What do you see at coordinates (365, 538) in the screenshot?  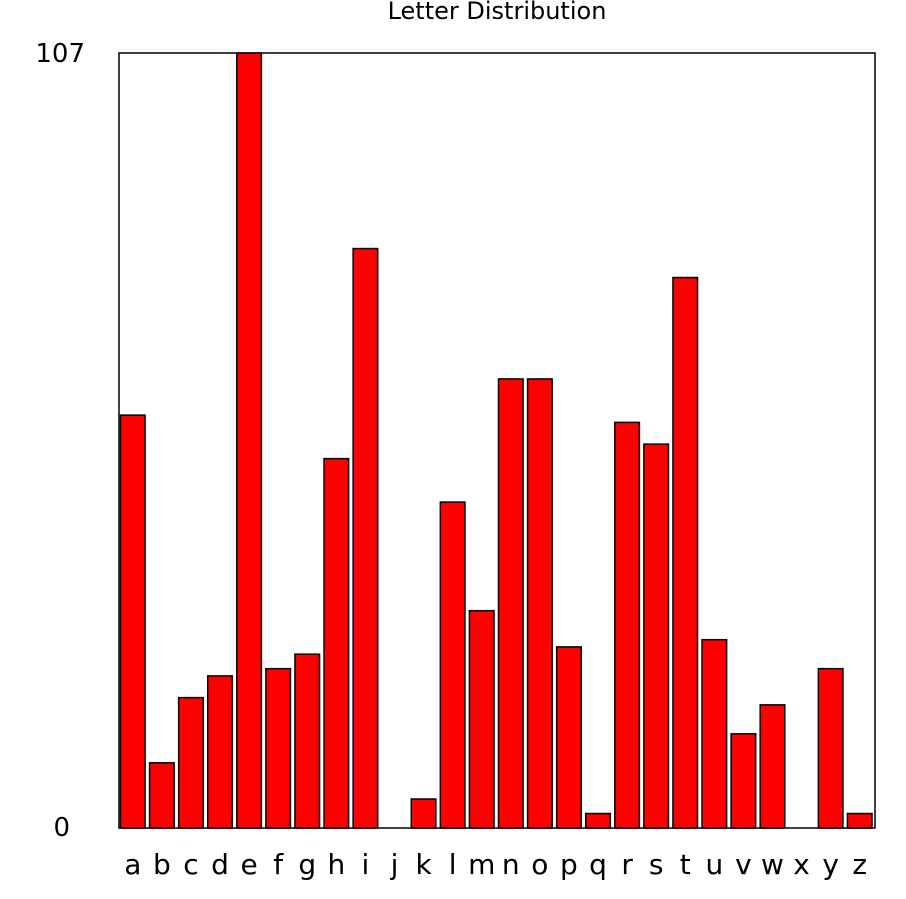 I see `bar-i` at bounding box center [365, 538].